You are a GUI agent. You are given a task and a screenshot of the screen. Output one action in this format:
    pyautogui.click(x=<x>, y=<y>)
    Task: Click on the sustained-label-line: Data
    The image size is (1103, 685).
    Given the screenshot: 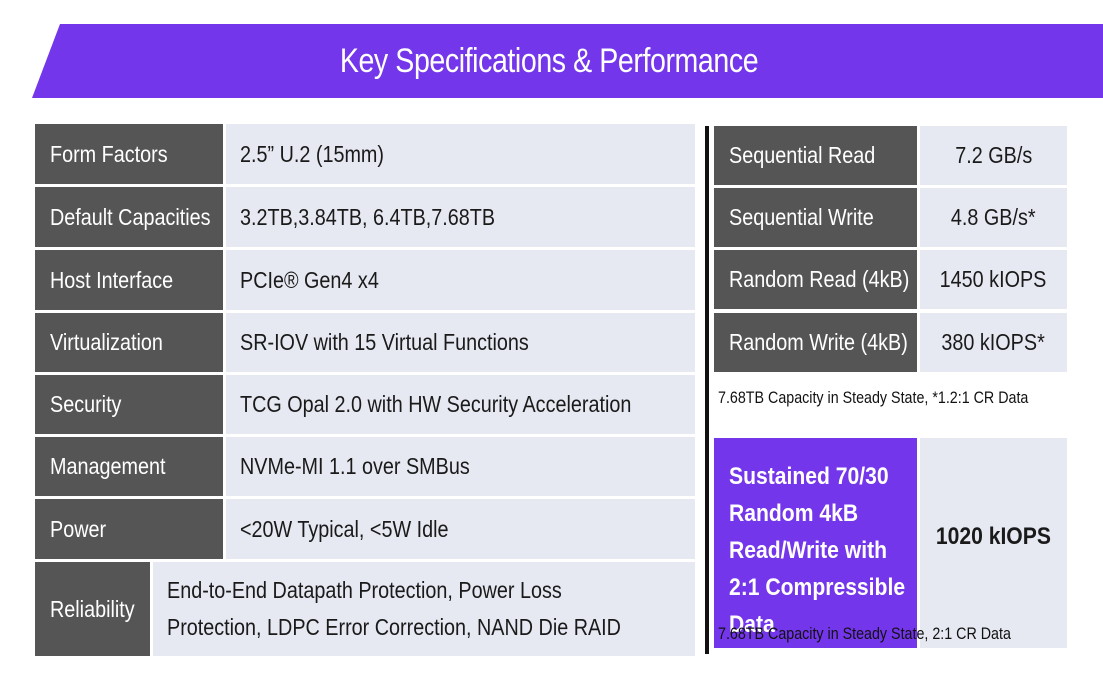 What is the action you would take?
    pyautogui.click(x=752, y=624)
    